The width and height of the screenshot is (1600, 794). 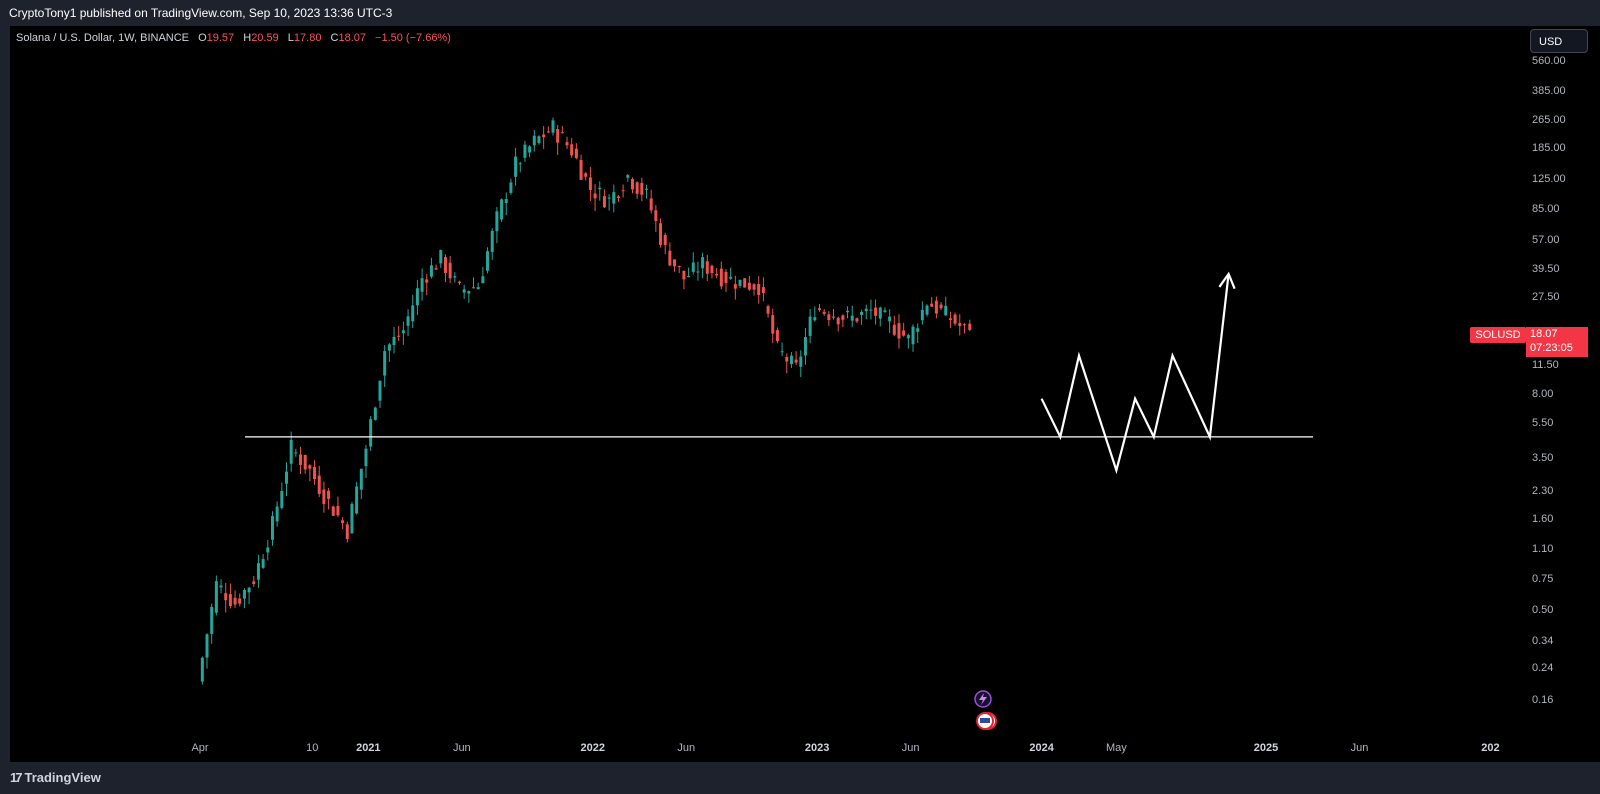 What do you see at coordinates (1545, 365) in the screenshot?
I see `price-tick-label: 11.50` at bounding box center [1545, 365].